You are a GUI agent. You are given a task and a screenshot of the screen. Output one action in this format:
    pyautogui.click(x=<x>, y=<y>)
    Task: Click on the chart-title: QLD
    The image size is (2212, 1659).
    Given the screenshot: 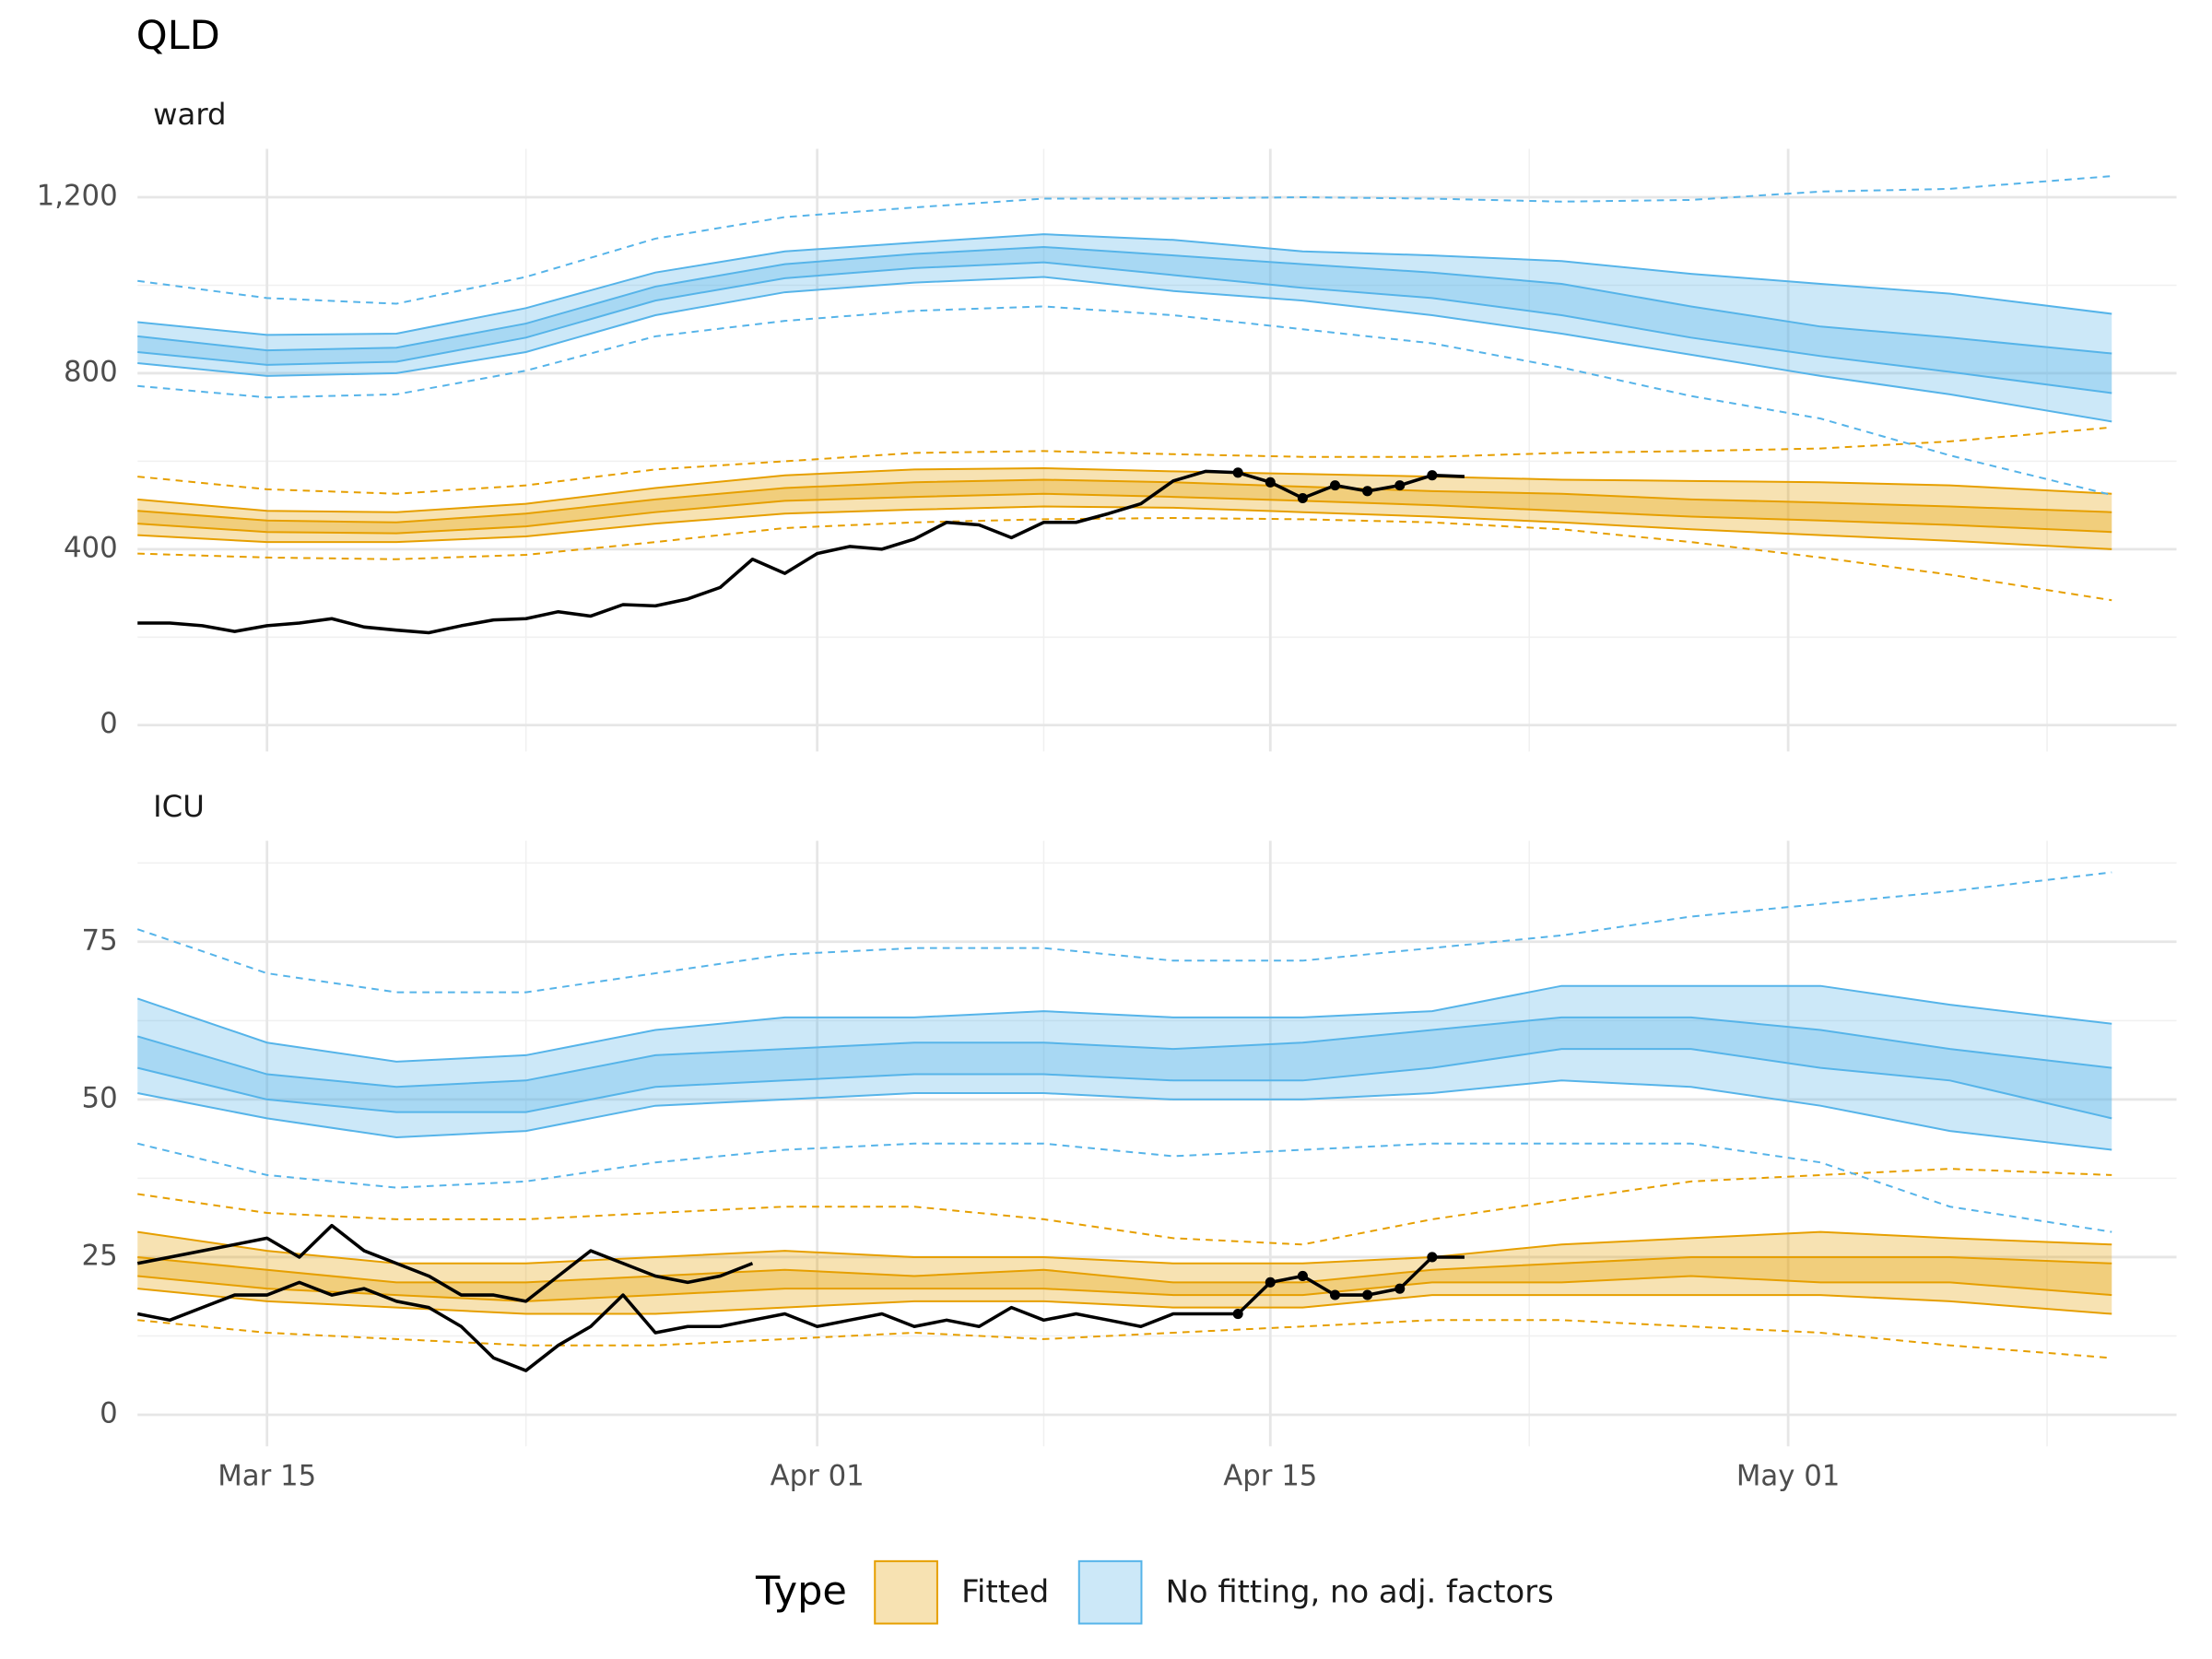 What is the action you would take?
    pyautogui.click(x=178, y=36)
    